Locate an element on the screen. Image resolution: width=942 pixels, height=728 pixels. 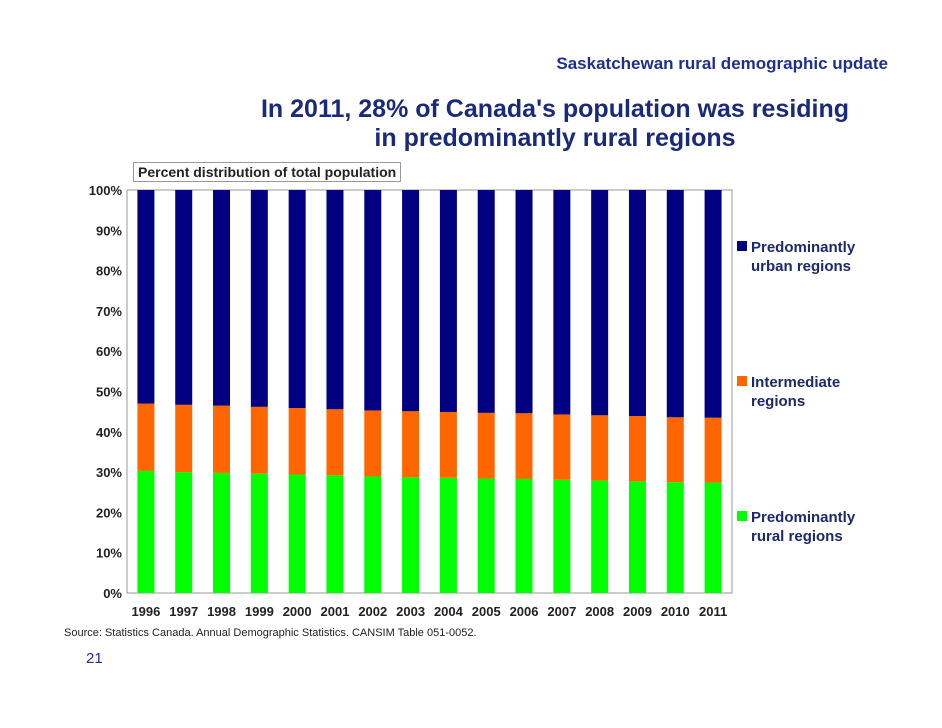
x-tick-label: 2002 is located at coordinates (372, 611).